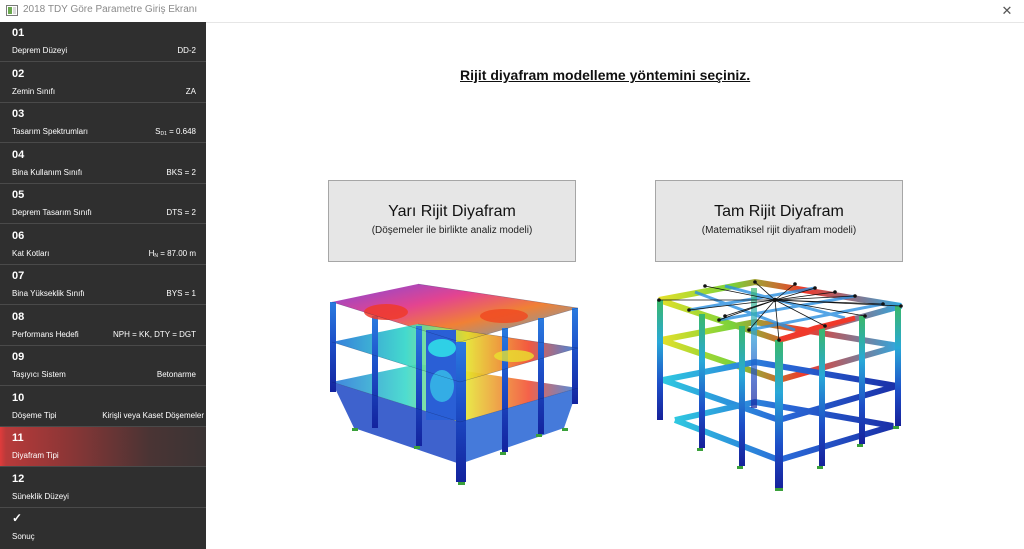  Describe the element at coordinates (452, 230) in the screenshot. I see `option-subtitle: (Döşemeler ile birlikte analiz modeli)` at that location.